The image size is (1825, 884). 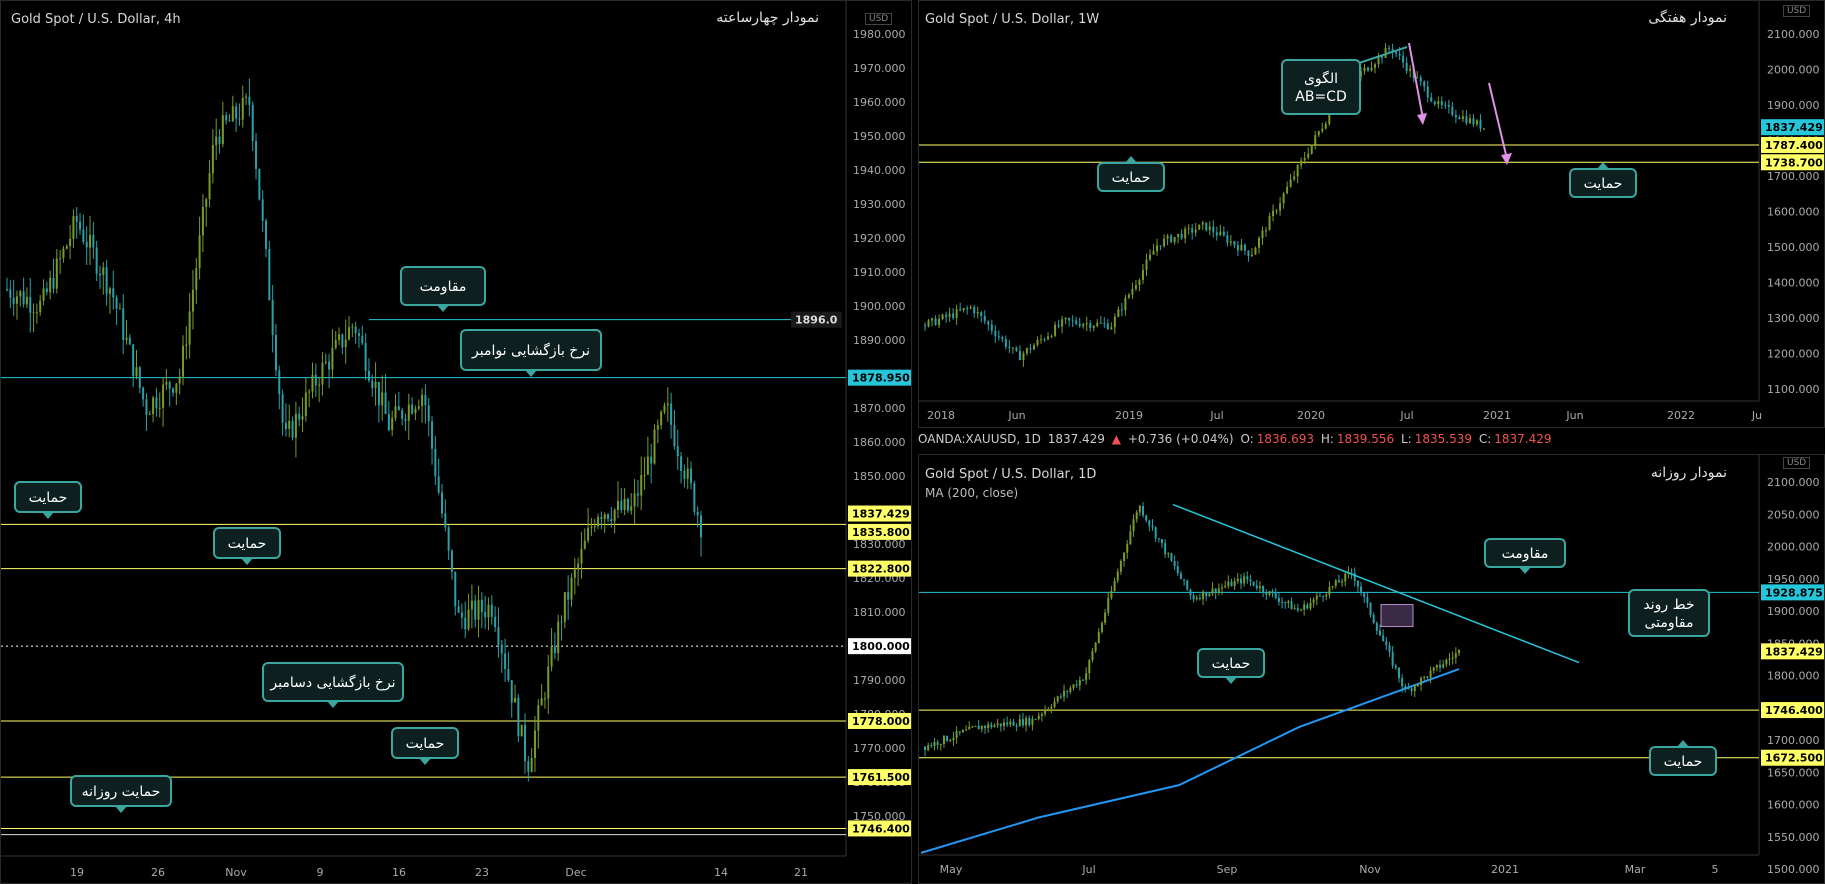 I want to click on y-tick-label: 1850.000, so click(x=879, y=476).